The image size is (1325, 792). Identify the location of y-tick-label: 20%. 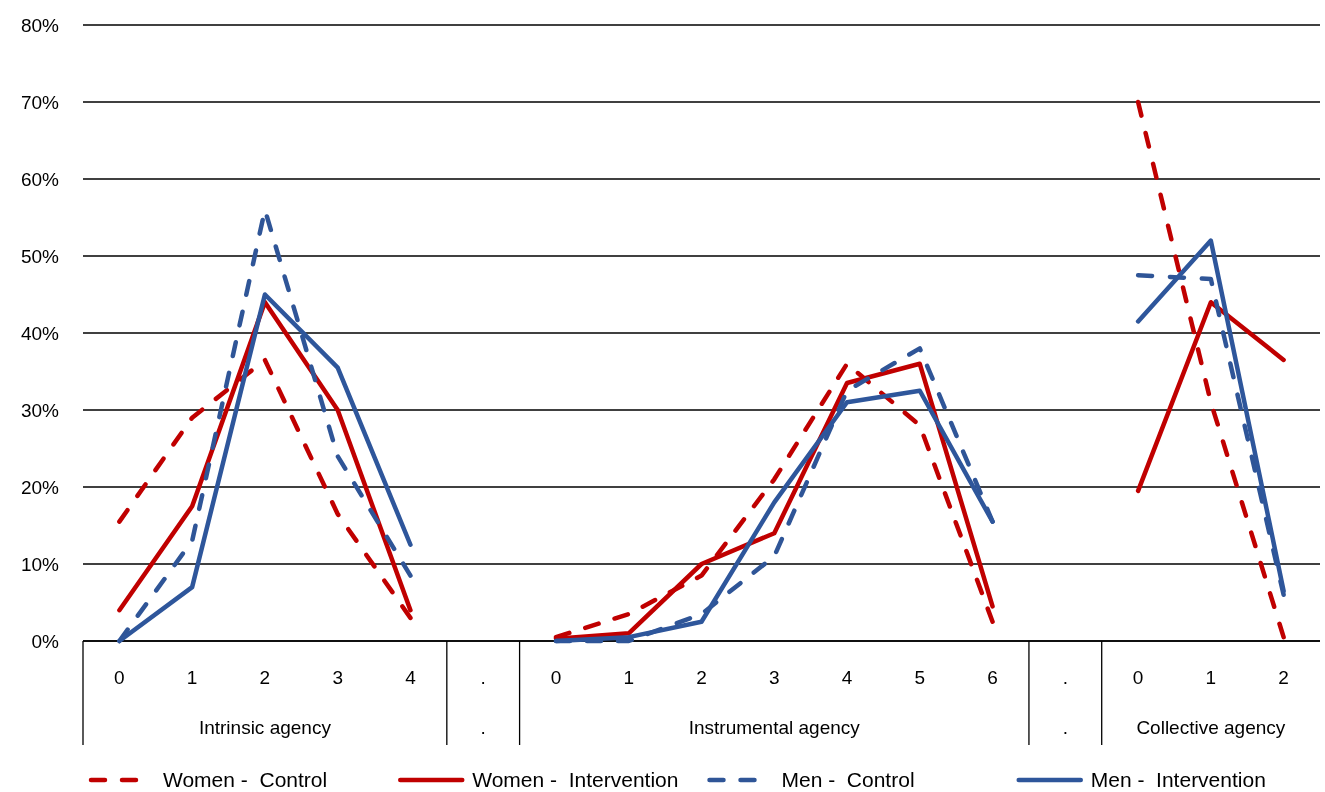
(40, 487).